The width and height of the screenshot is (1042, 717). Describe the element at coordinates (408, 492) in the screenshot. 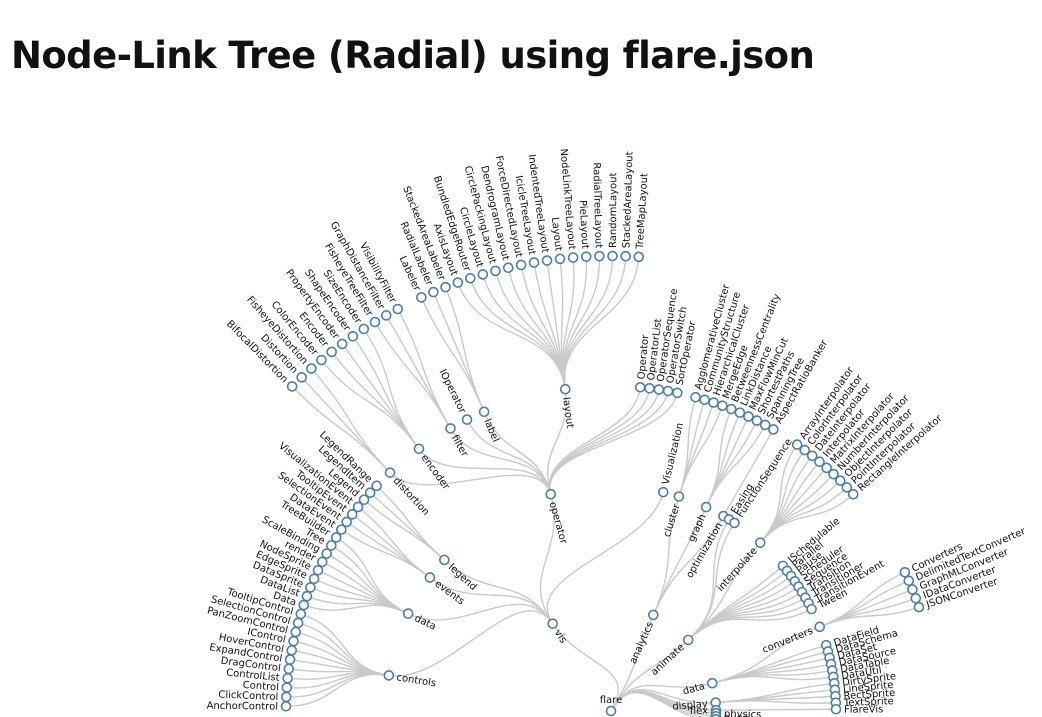

I see `node-distortion: distortion` at that location.